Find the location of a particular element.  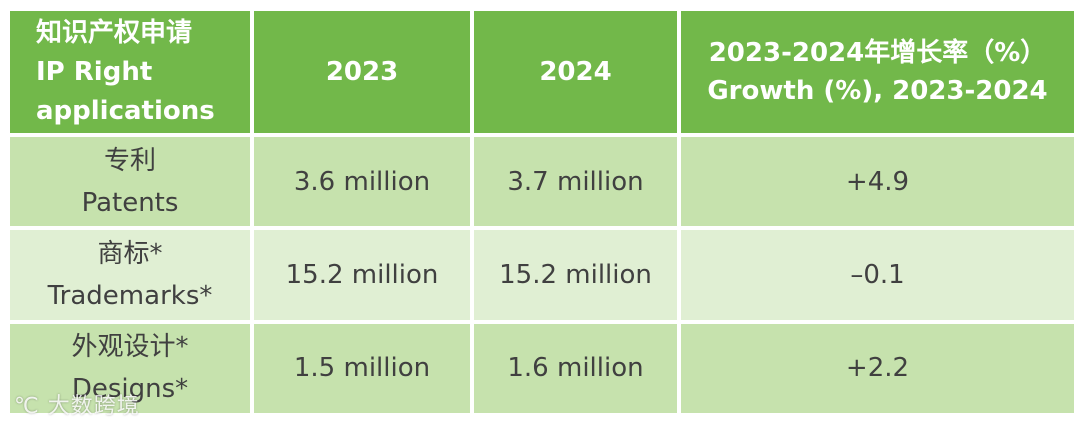

header-ip-applications: 知识产权申请 IP Right applications is located at coordinates (130, 72).